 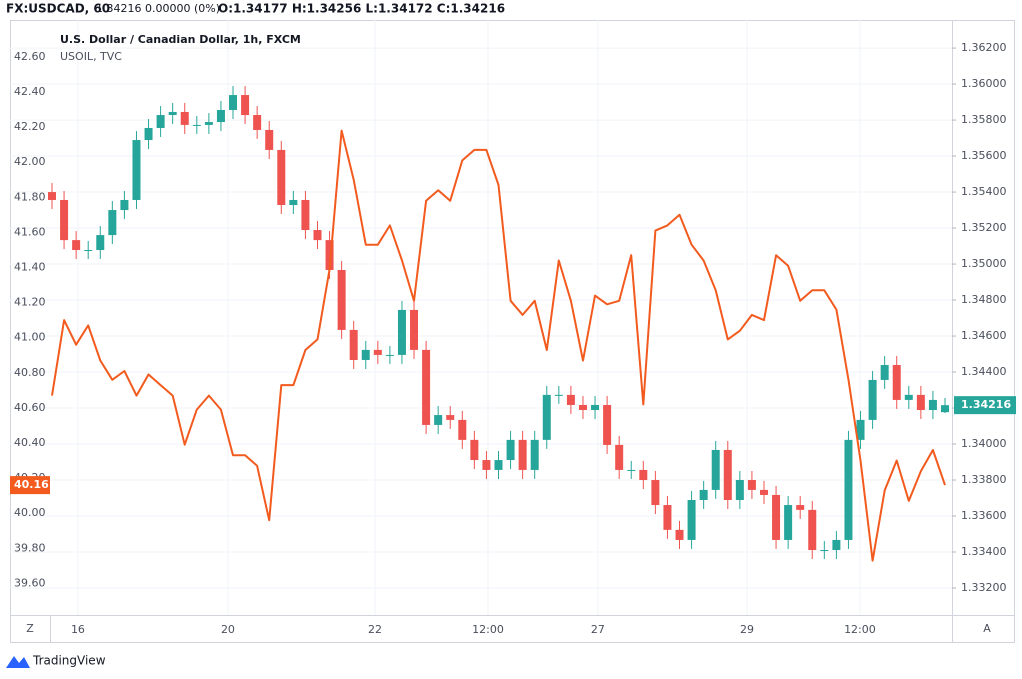 I want to click on price-label: 40.16, so click(x=31, y=484).